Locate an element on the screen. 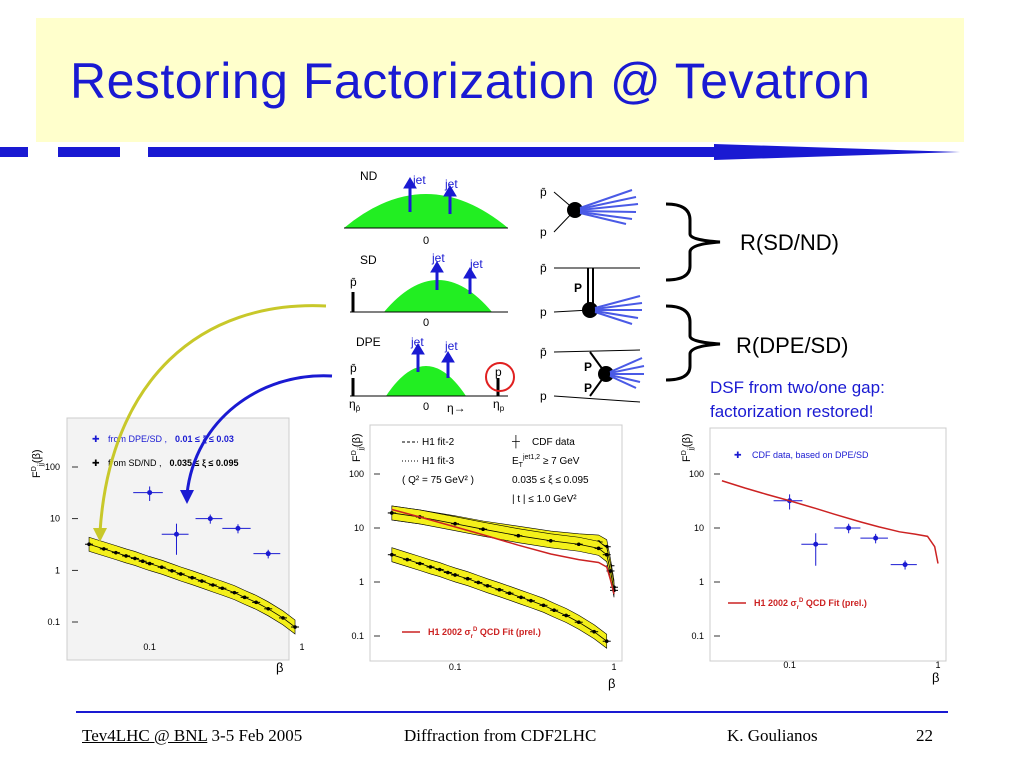 Image resolution: width=1024 pixels, height=768 pixels. nd-zero-label: 0 is located at coordinates (426, 241).